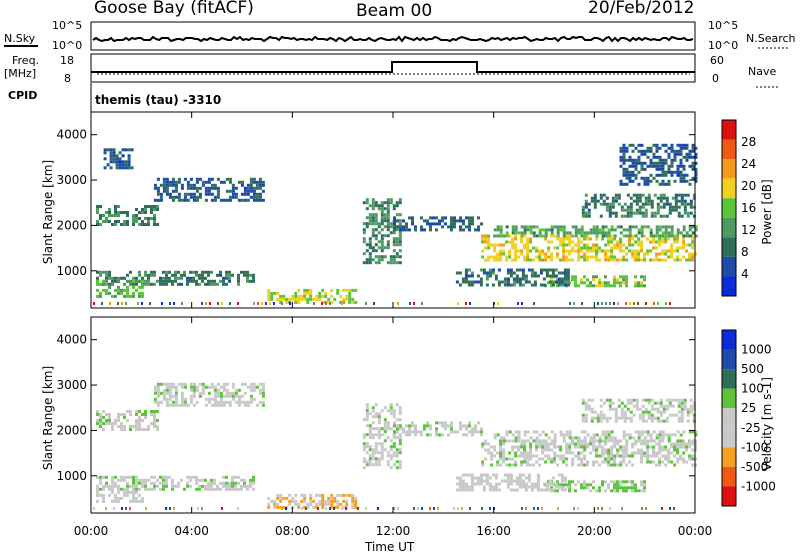 Image resolution: width=800 pixels, height=554 pixels. I want to click on colorbar-swatch, so click(729, 208).